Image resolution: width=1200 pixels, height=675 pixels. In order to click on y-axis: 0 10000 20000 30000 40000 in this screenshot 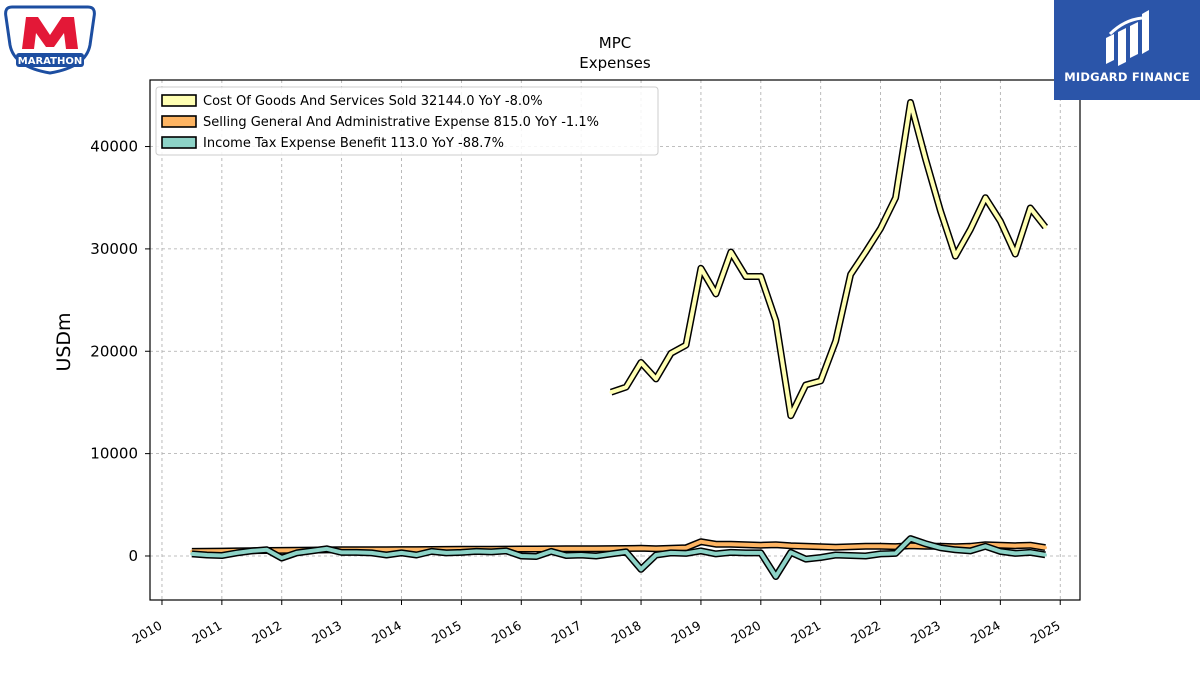, I will do `click(120, 351)`.